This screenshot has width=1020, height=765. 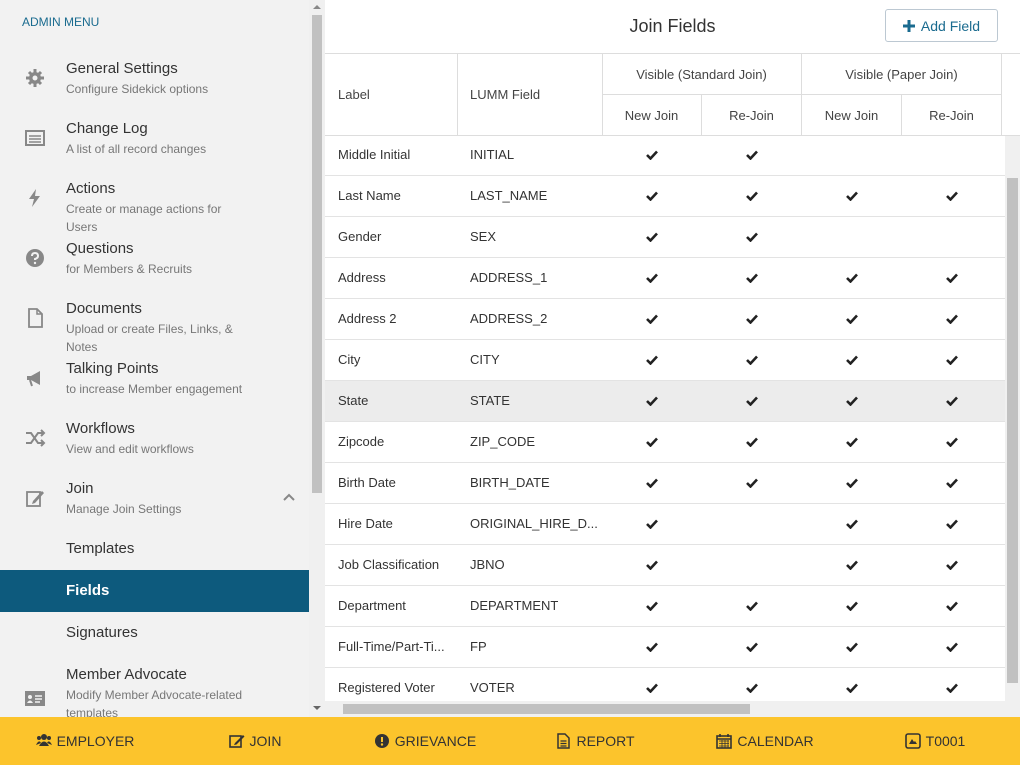 What do you see at coordinates (122, 68) in the screenshot?
I see `menu-title: General Settings` at bounding box center [122, 68].